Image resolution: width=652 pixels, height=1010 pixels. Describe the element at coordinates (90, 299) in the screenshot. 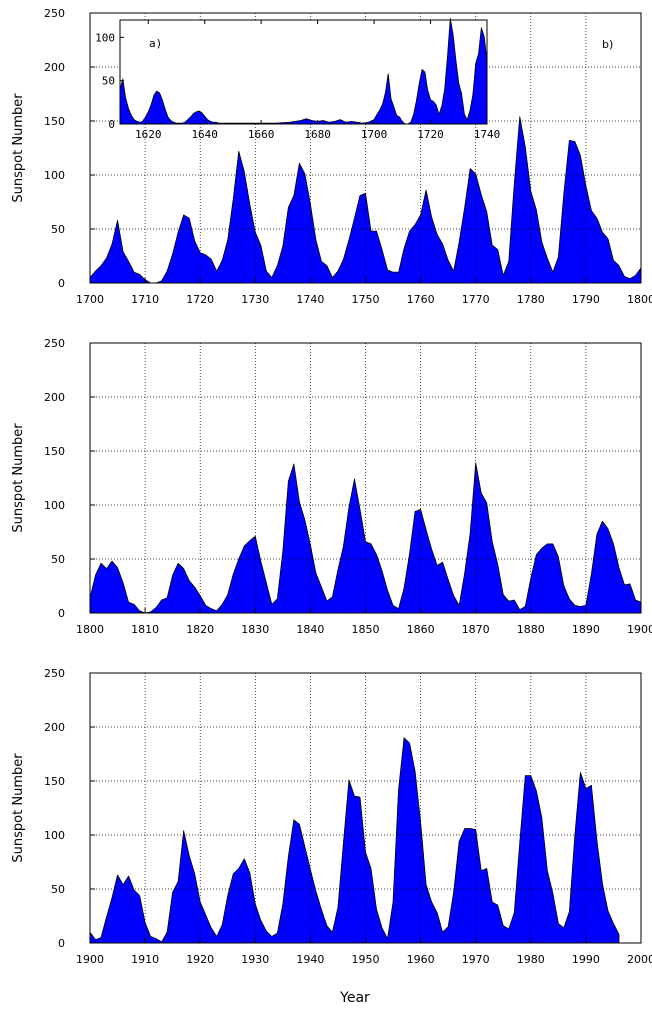

I see `x-tick-label: 1700` at that location.